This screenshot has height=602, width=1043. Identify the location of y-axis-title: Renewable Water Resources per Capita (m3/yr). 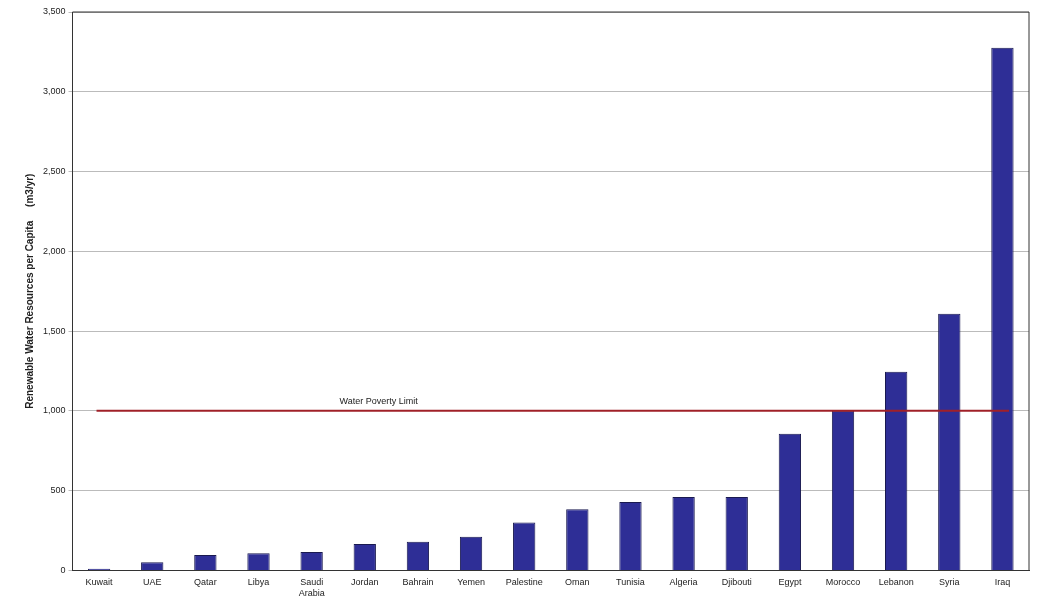
(29, 291).